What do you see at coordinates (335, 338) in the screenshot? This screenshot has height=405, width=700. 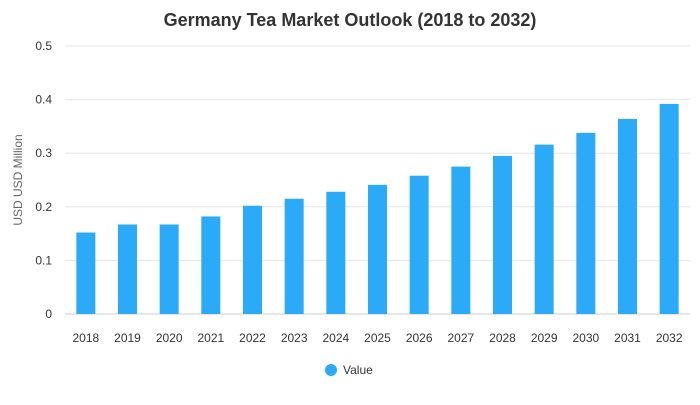 I see `x-tick-label: 2024` at bounding box center [335, 338].